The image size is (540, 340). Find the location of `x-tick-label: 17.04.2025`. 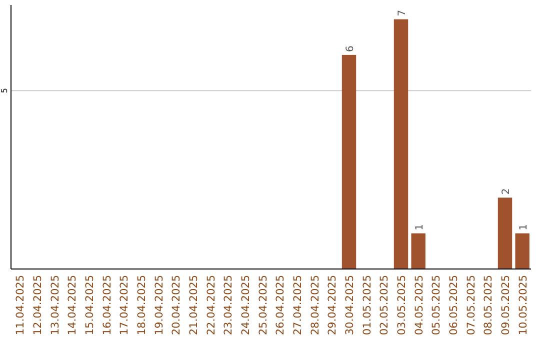

x-tick-label: 17.04.2025 is located at coordinates (124, 305).